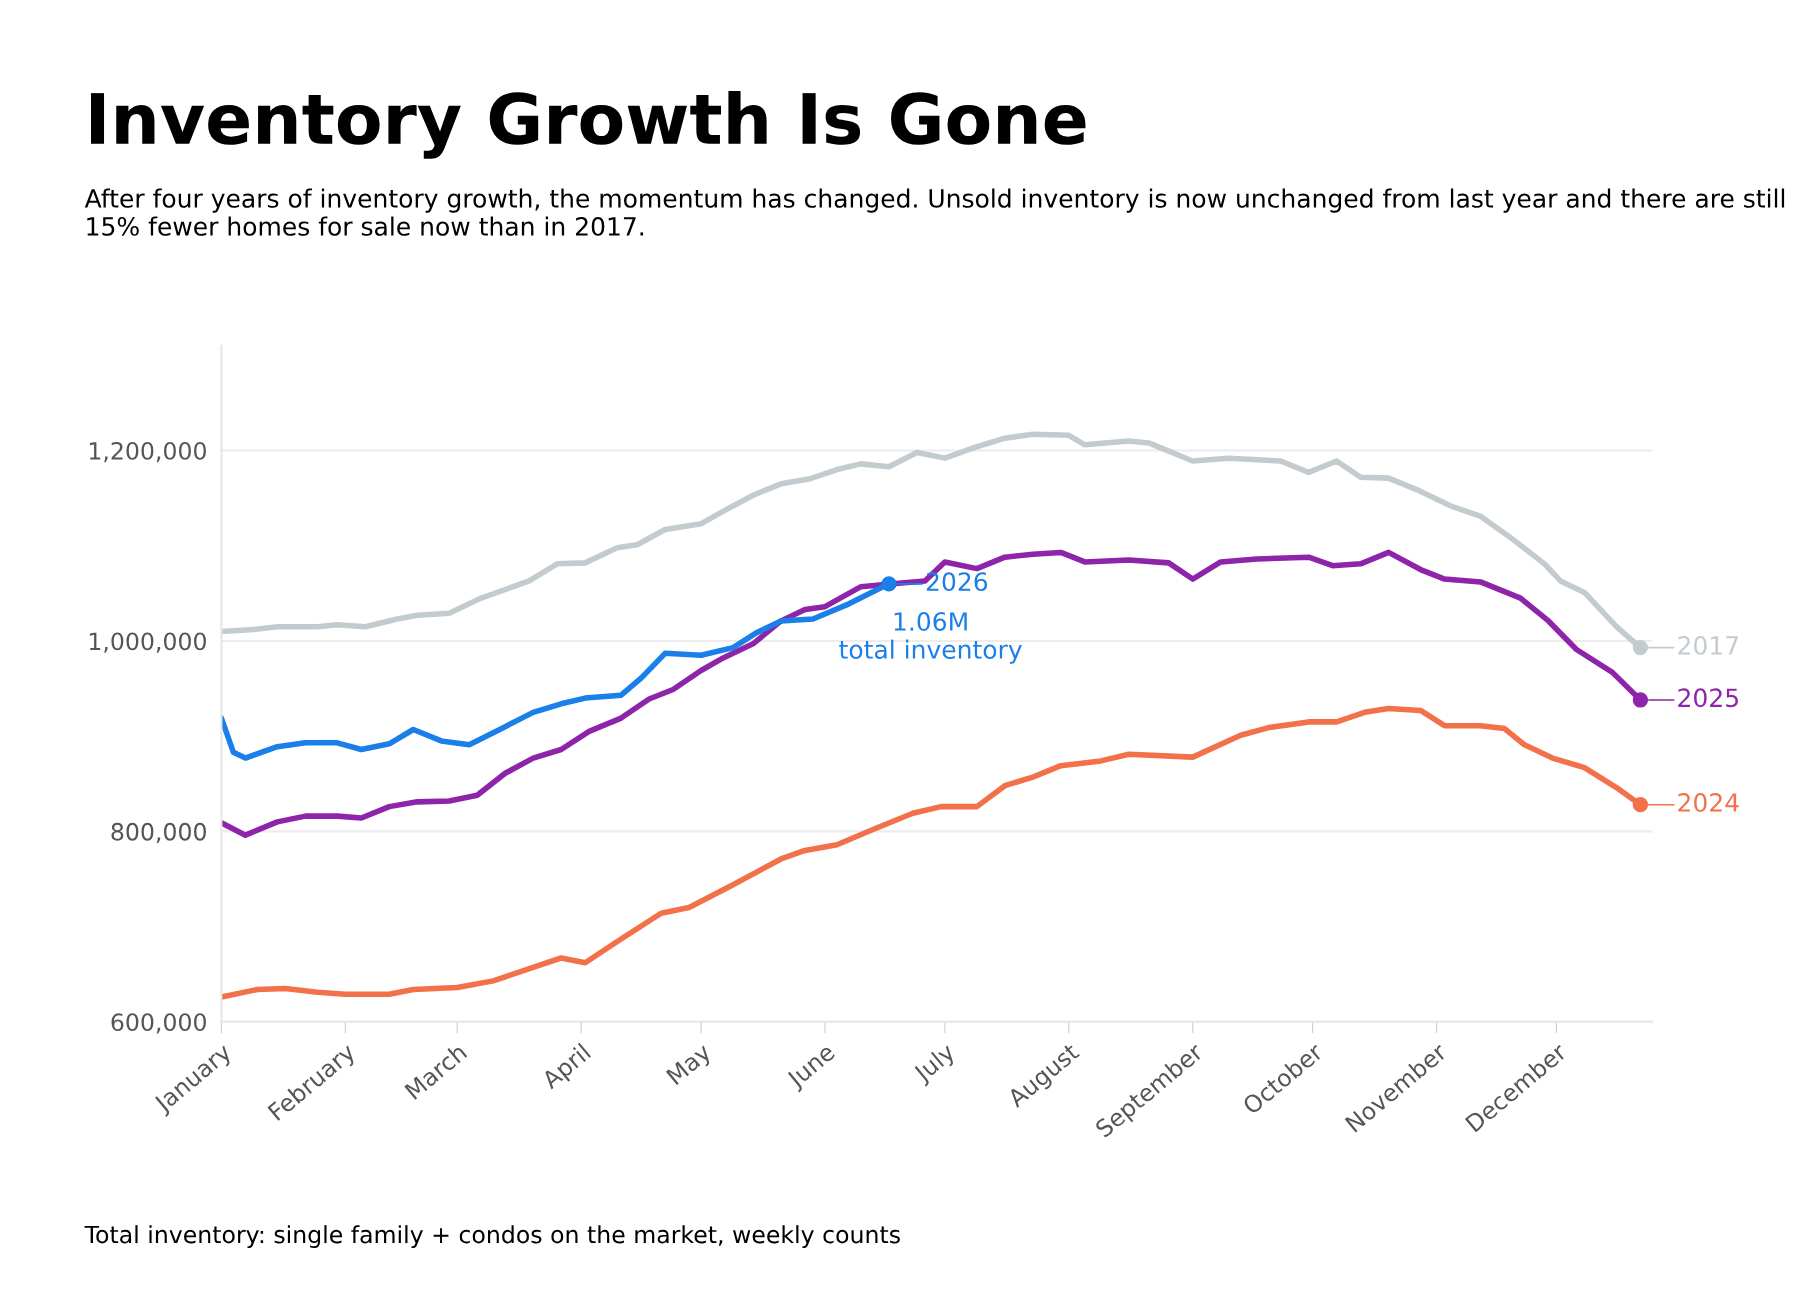 The height and width of the screenshot is (1300, 1800). Describe the element at coordinates (690, 1065) in the screenshot. I see `x-tick-label: May` at that location.